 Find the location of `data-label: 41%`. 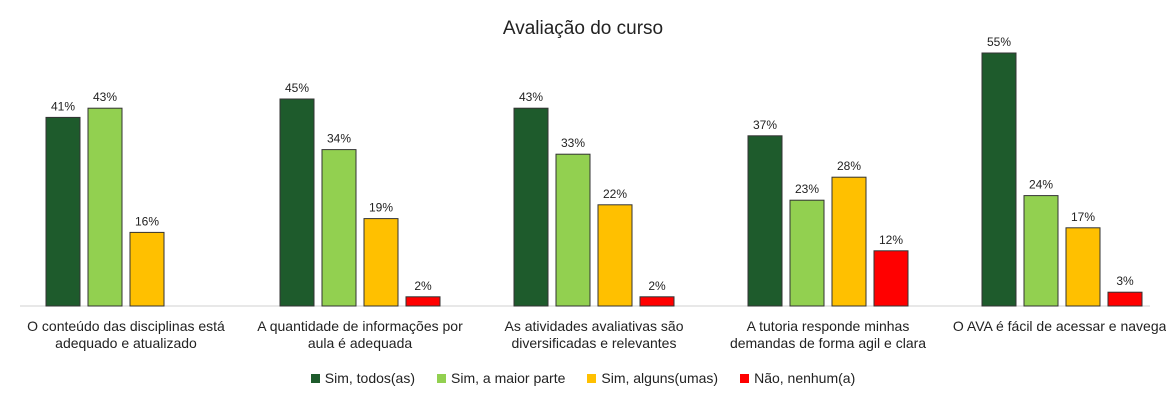

data-label: 41% is located at coordinates (63, 106).